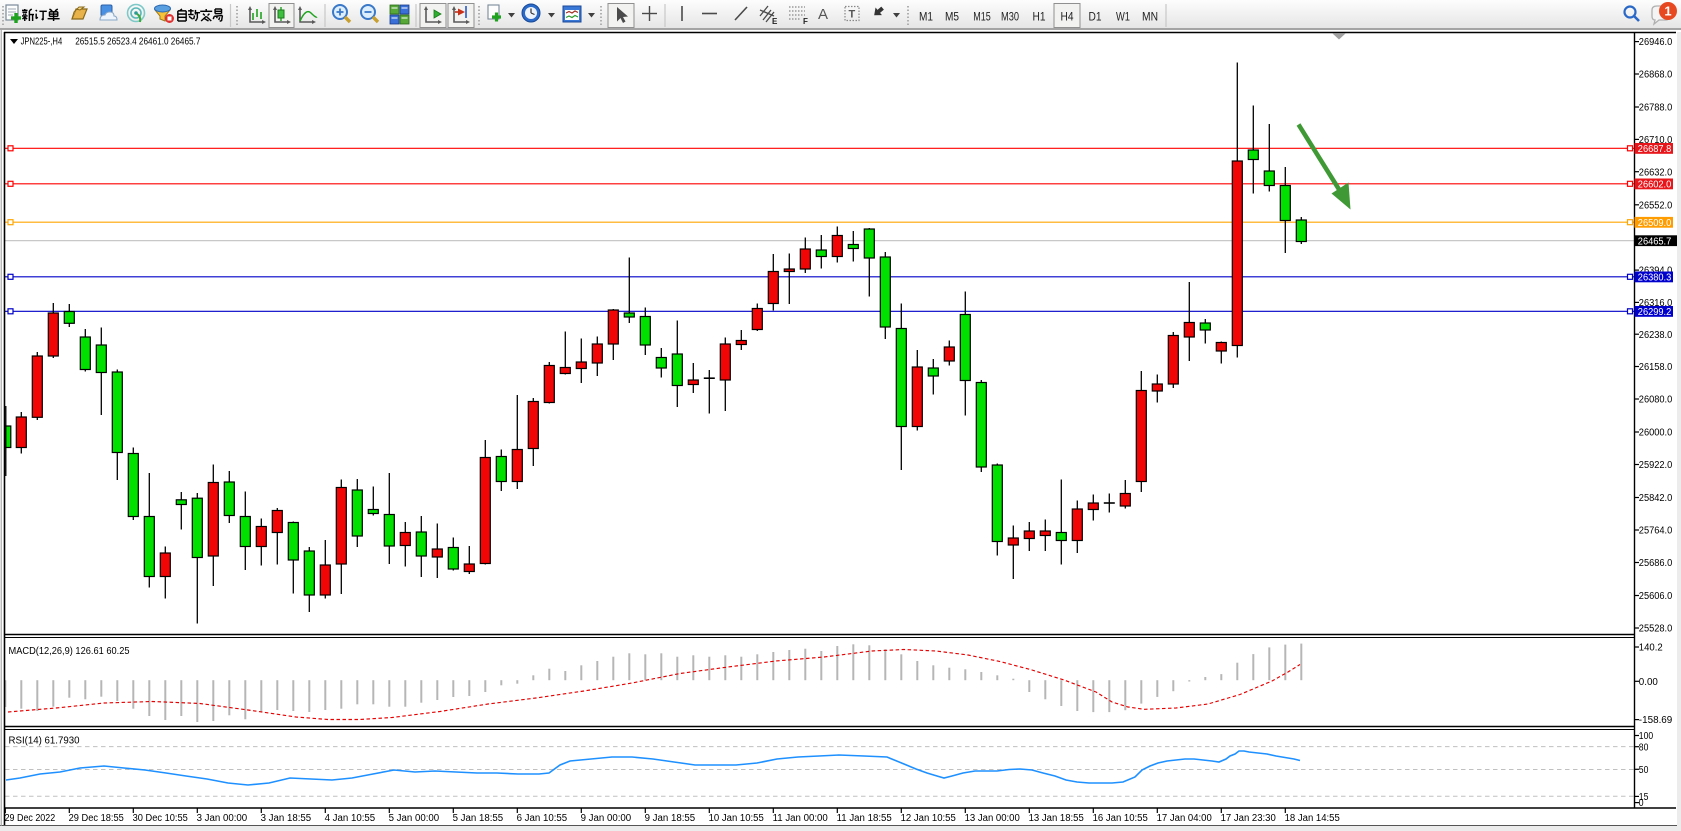 The height and width of the screenshot is (831, 1681). I want to click on svg-text: H1, so click(1039, 17).